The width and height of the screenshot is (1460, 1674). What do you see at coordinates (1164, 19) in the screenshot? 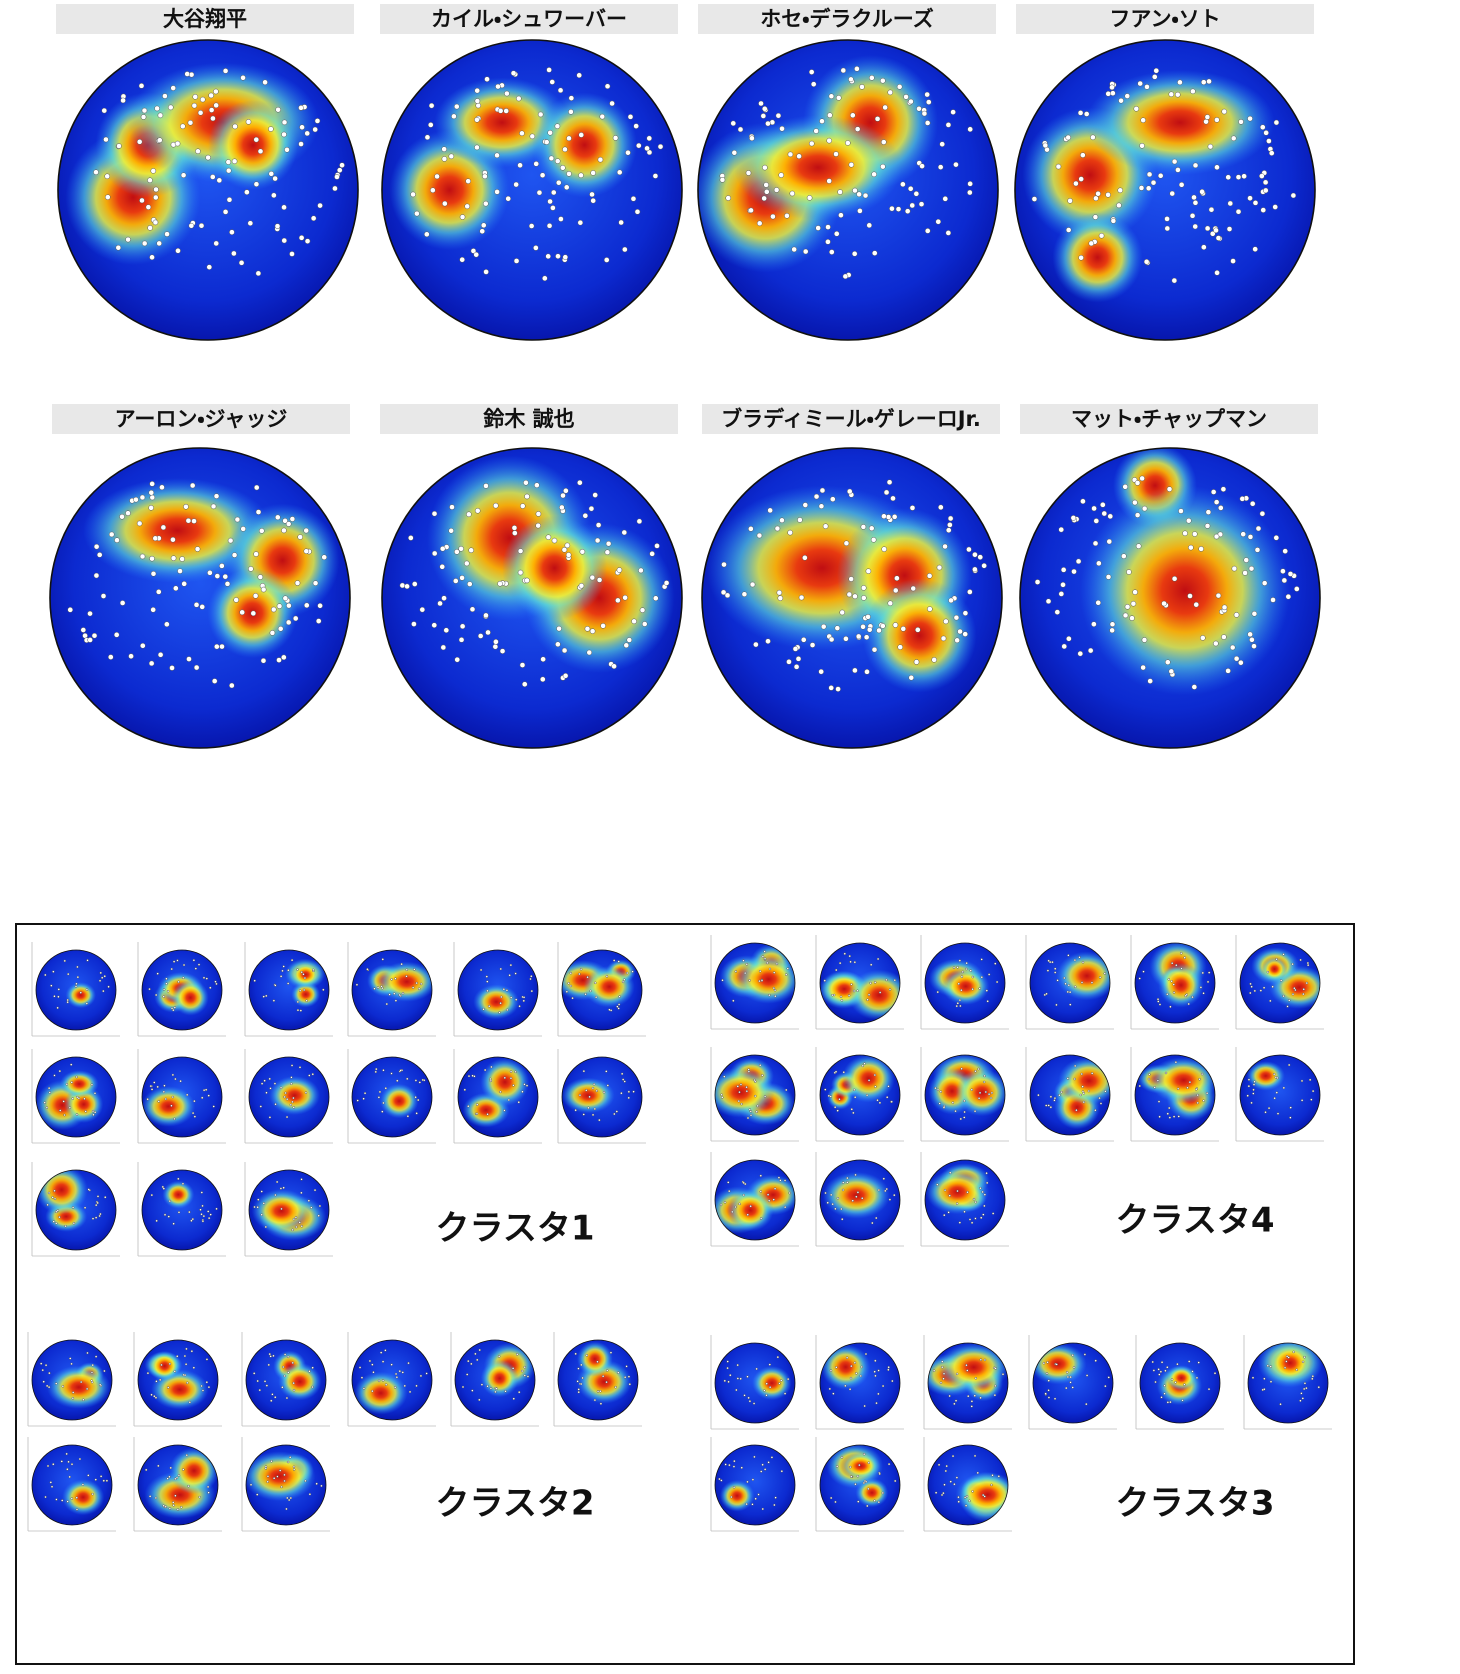
I see `player-name: フアン・ソト` at bounding box center [1164, 19].